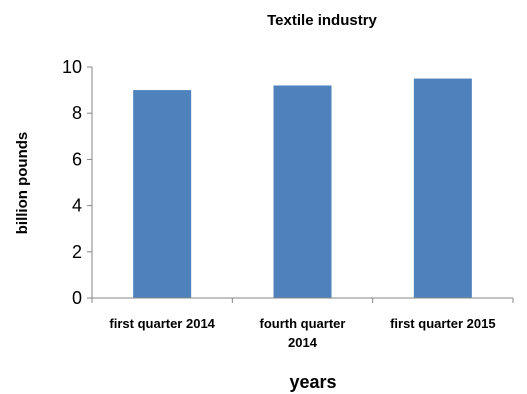  What do you see at coordinates (72, 182) in the screenshot?
I see `y-tick-labels: 0 2 4 6 8 10` at bounding box center [72, 182].